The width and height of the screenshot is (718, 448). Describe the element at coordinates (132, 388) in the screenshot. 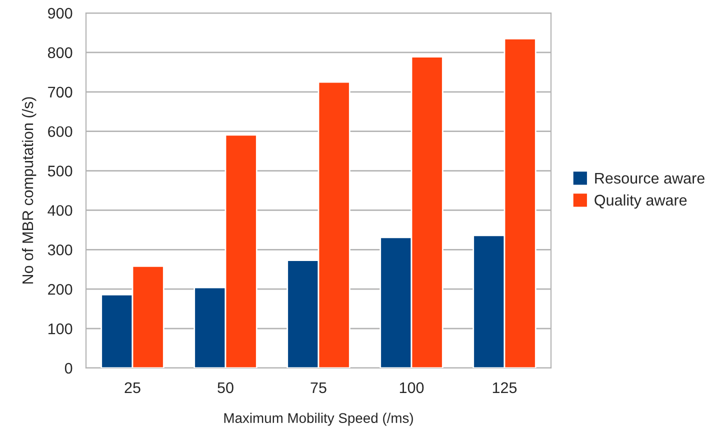

I see `x-tick-label: 25` at that location.